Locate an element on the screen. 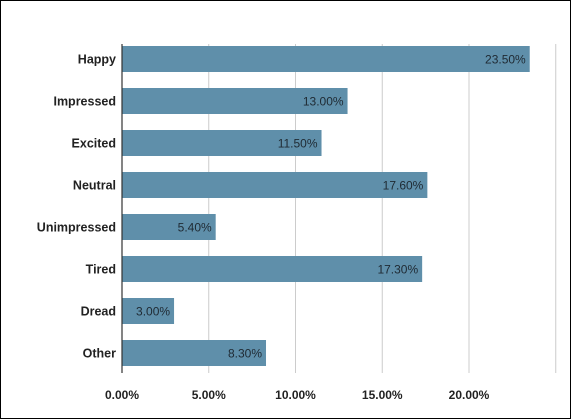  data-label: 17.30% is located at coordinates (397, 270).